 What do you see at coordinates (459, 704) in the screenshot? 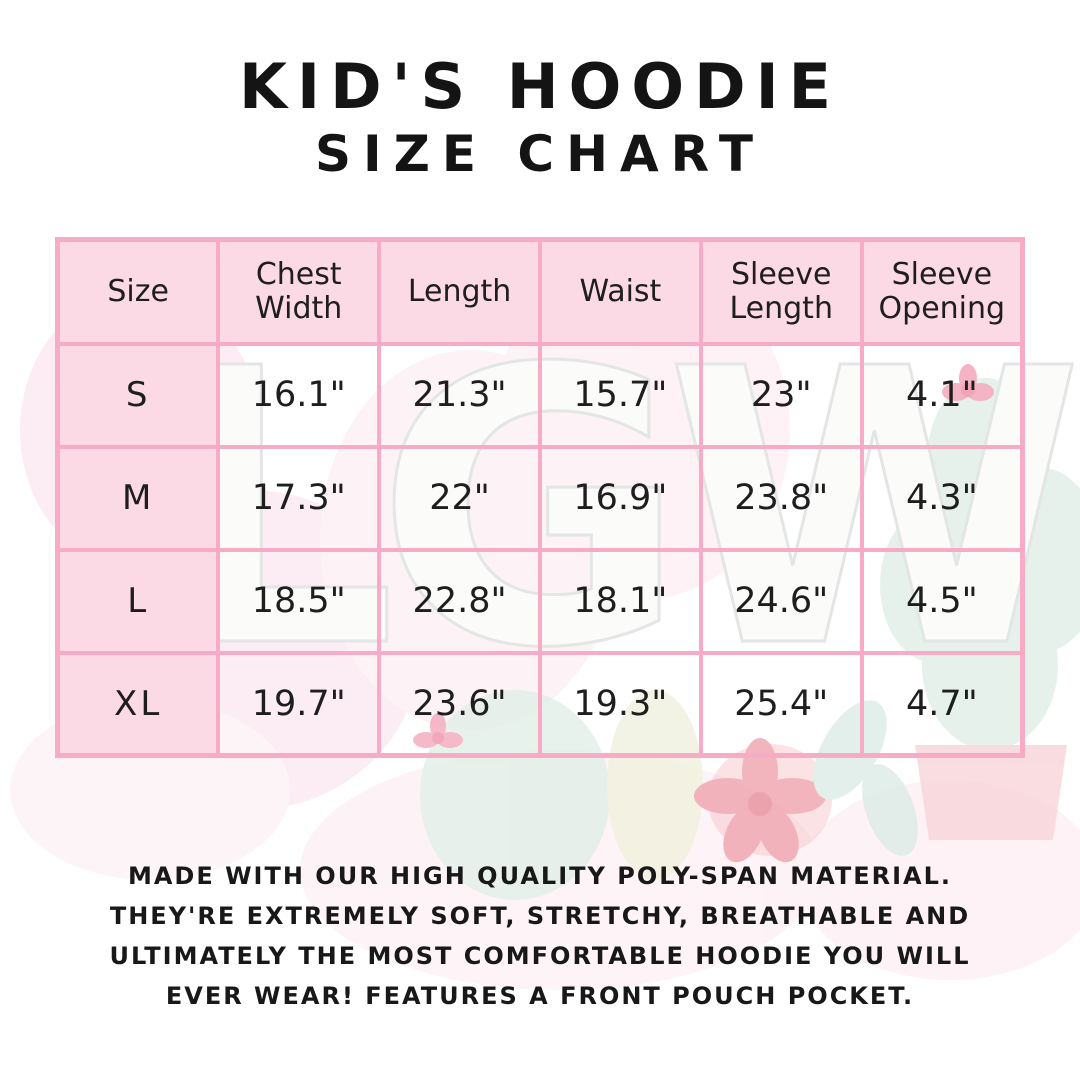
I see `cell-xl-length: 23.6"` at bounding box center [459, 704].